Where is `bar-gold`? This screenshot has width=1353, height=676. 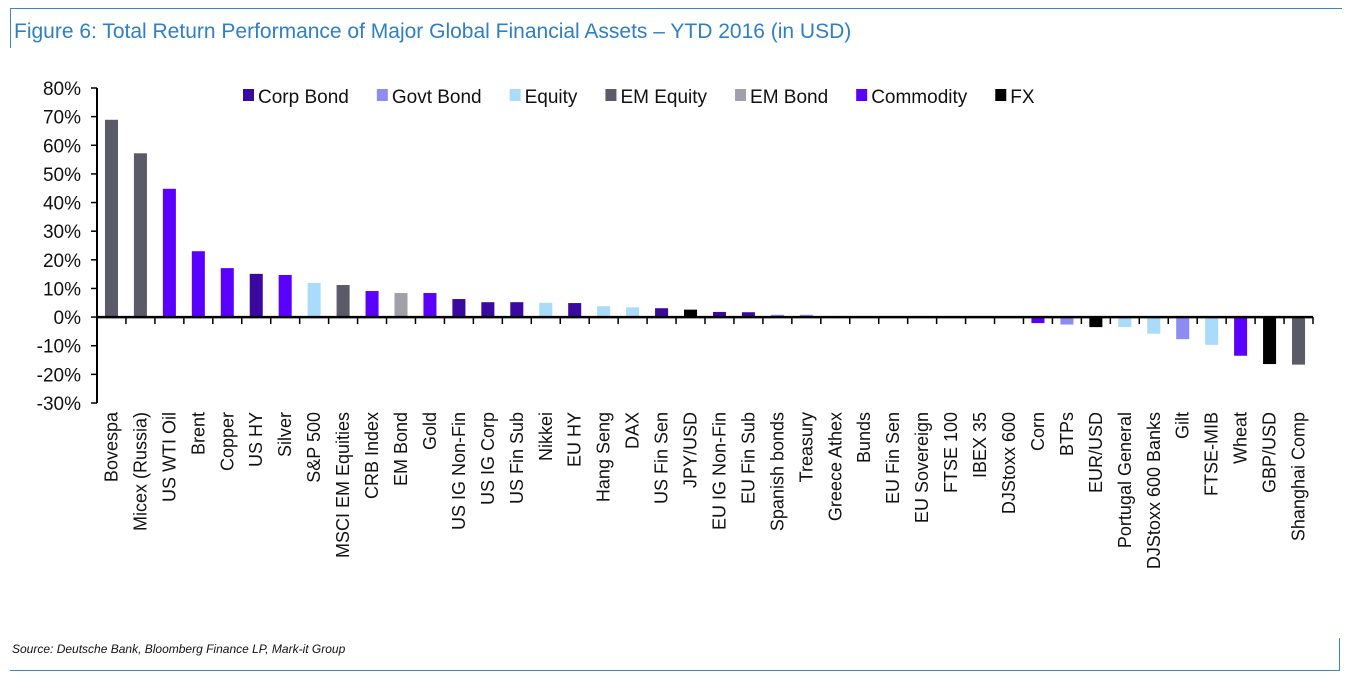 bar-gold is located at coordinates (430, 305).